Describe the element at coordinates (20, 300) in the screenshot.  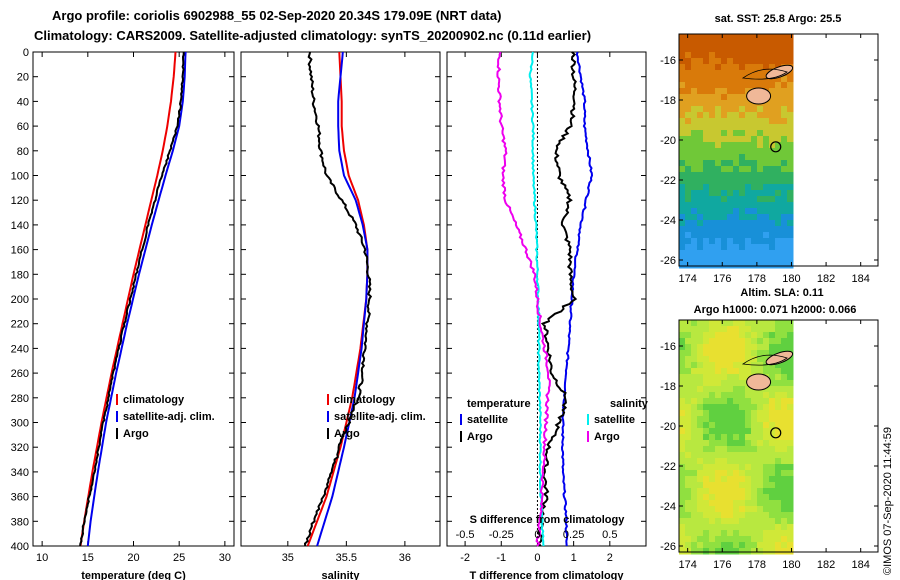
I see `y-tick-label: 200` at that location.